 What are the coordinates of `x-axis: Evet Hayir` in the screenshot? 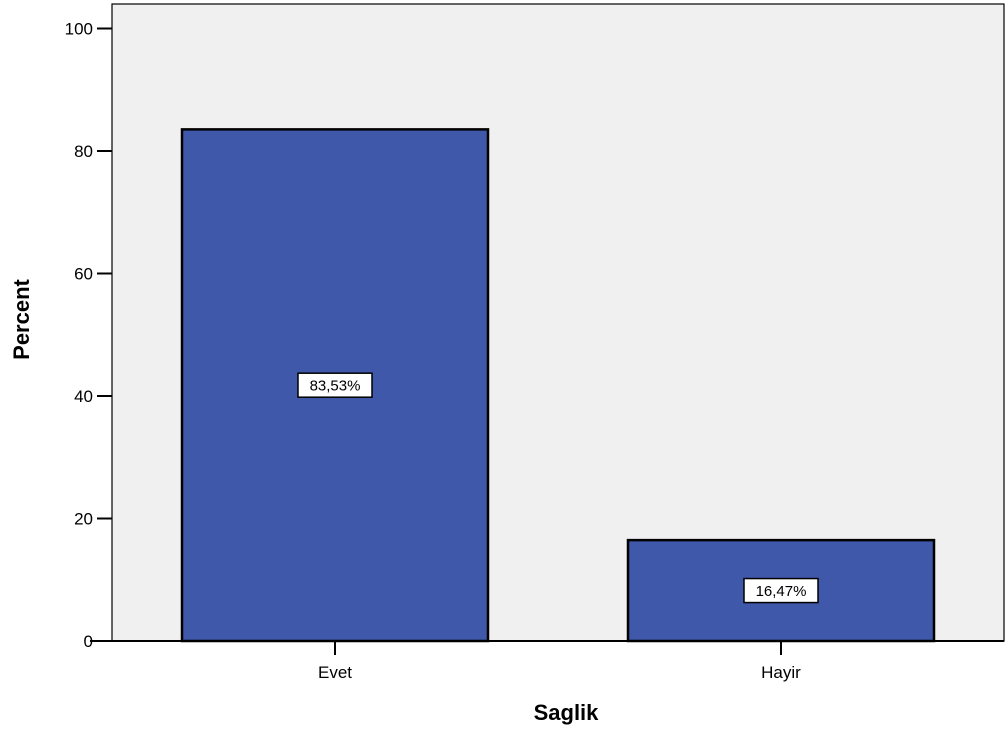 It's located at (547, 661).